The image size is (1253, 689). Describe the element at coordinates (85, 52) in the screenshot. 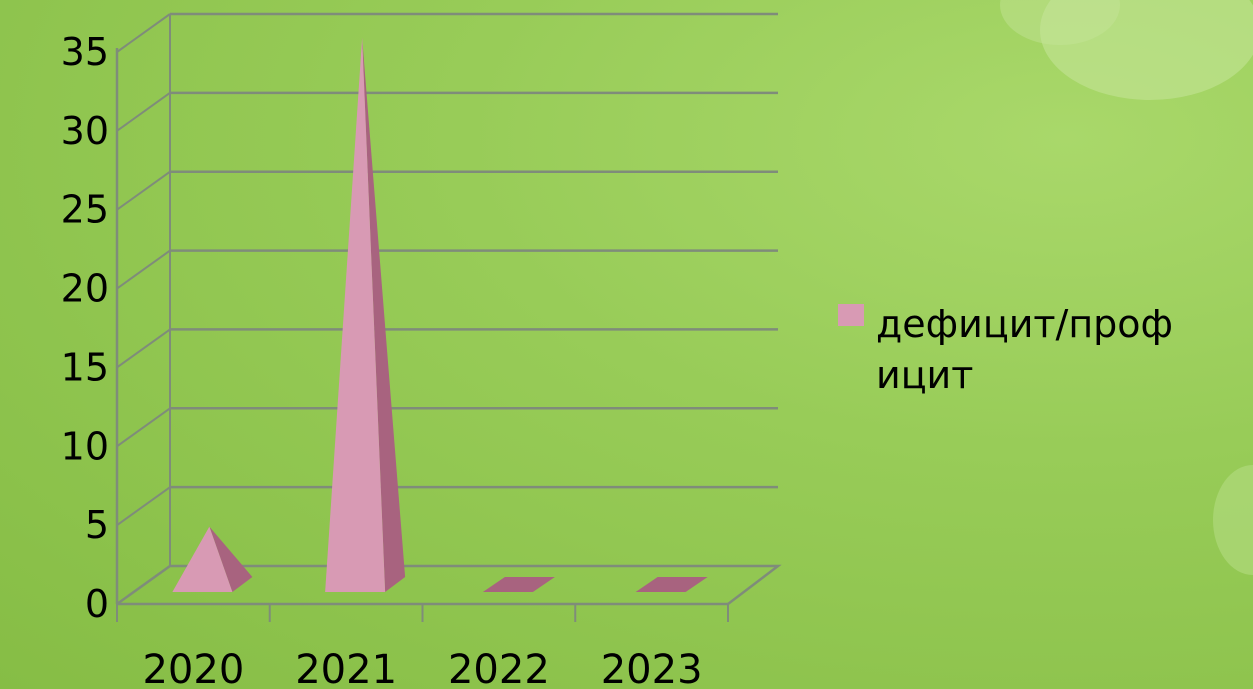

I see `y-tick-label: 35` at that location.